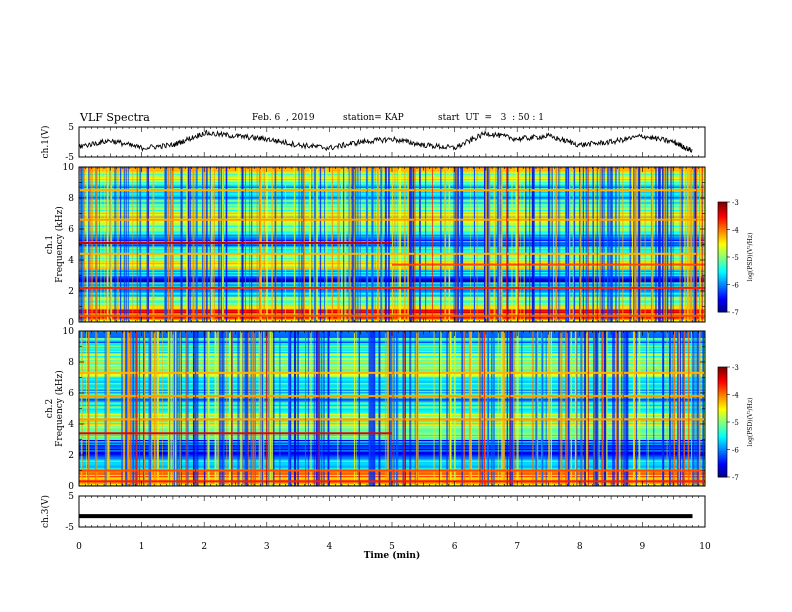  I want to click on station-label: station= KAP, so click(373, 118).